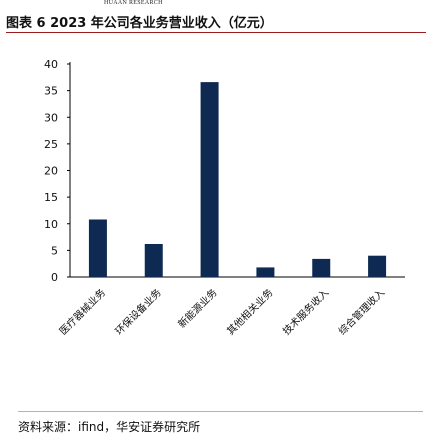  I want to click on chart-title: 图表 6 2023 年公司各业务营业收入（亿元）, so click(139, 23).